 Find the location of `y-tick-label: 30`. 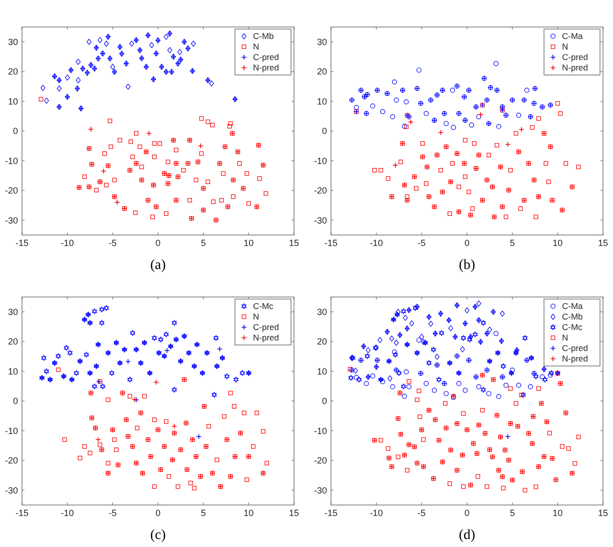

y-tick-label: 30 is located at coordinates (321, 42).